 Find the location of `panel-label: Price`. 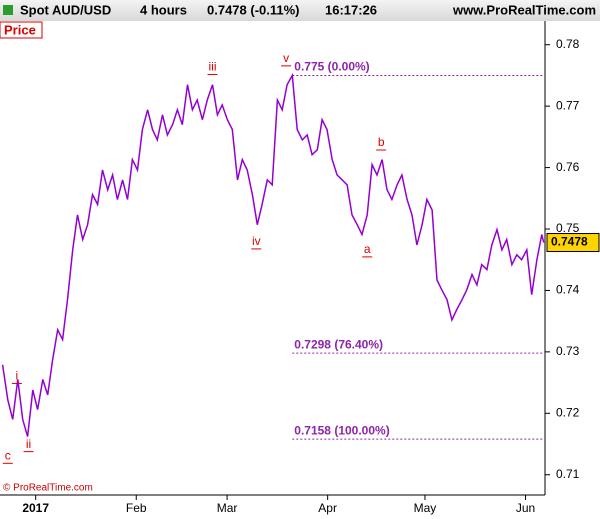

panel-label: Price is located at coordinates (20, 29).